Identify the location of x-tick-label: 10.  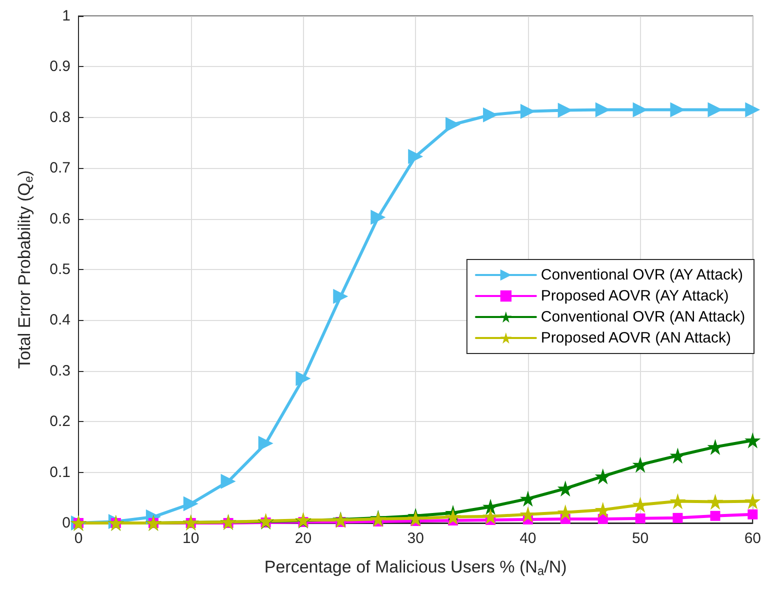
(191, 538).